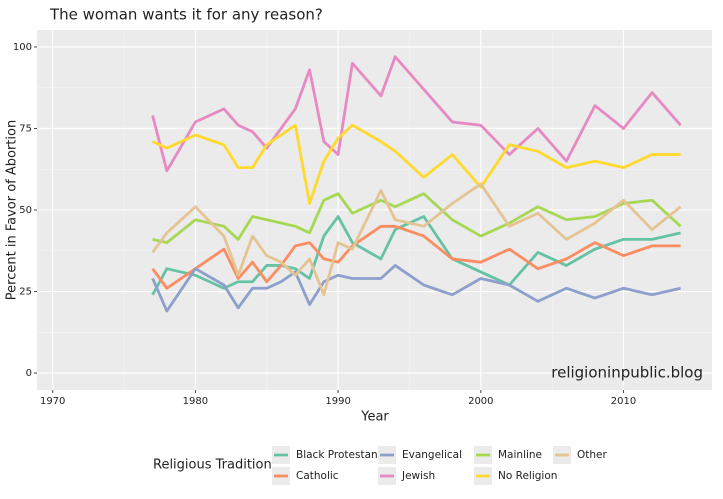  I want to click on legend-label: Mainline, so click(520, 455).